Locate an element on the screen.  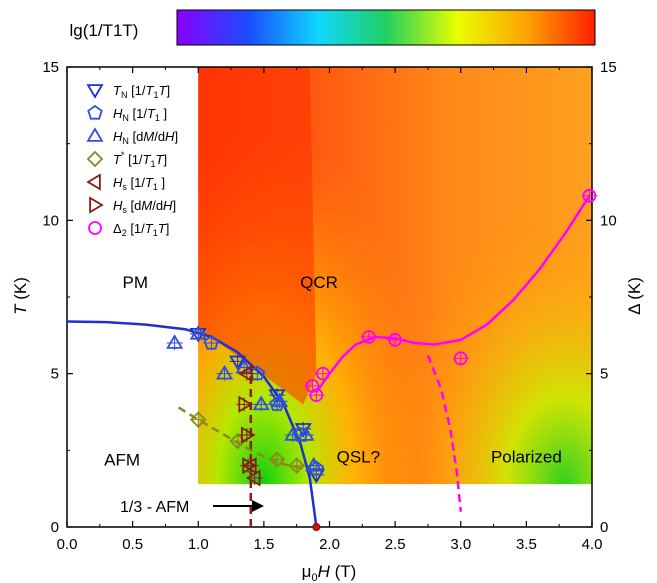
y-tick-label: 10 is located at coordinates (50, 220).